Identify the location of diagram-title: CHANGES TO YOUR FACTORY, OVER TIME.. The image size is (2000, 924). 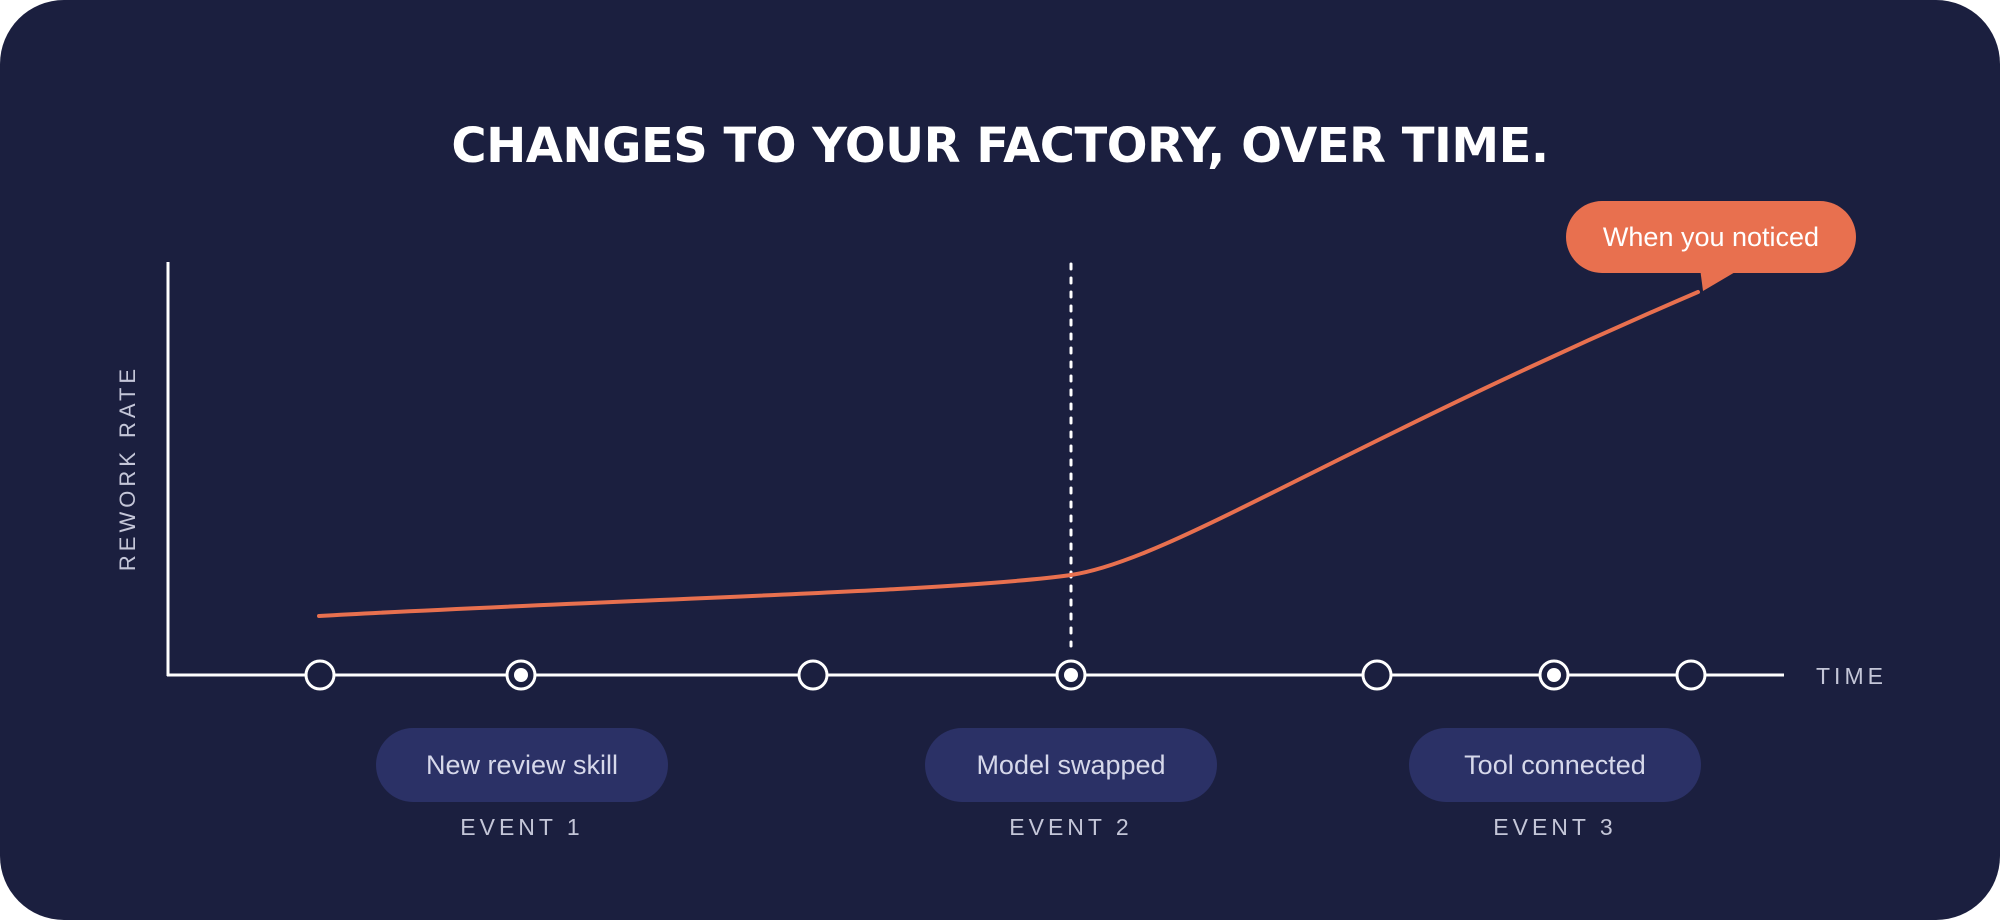
(1000, 146).